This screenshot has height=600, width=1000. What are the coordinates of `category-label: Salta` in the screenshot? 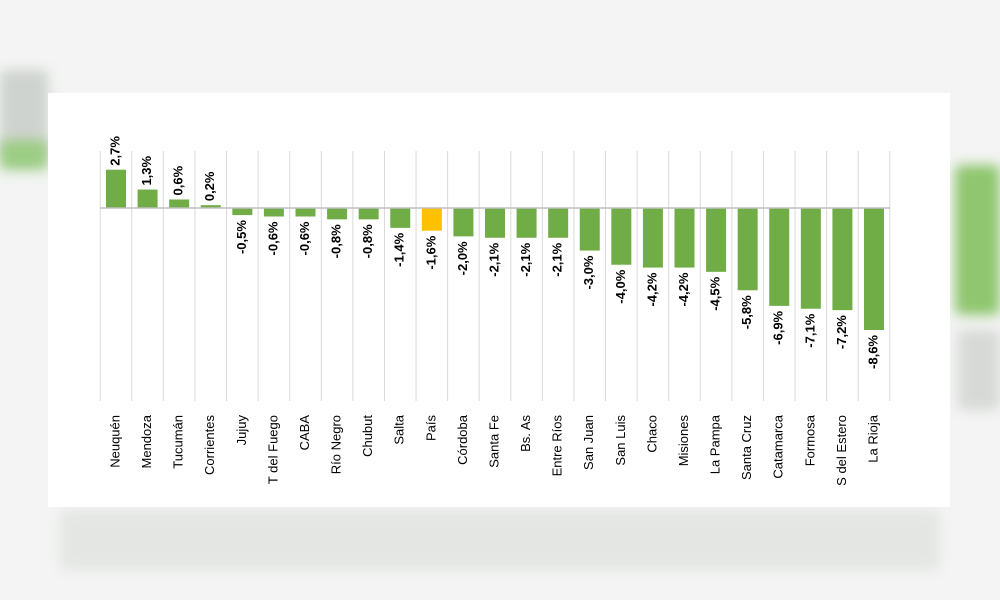 It's located at (399, 429).